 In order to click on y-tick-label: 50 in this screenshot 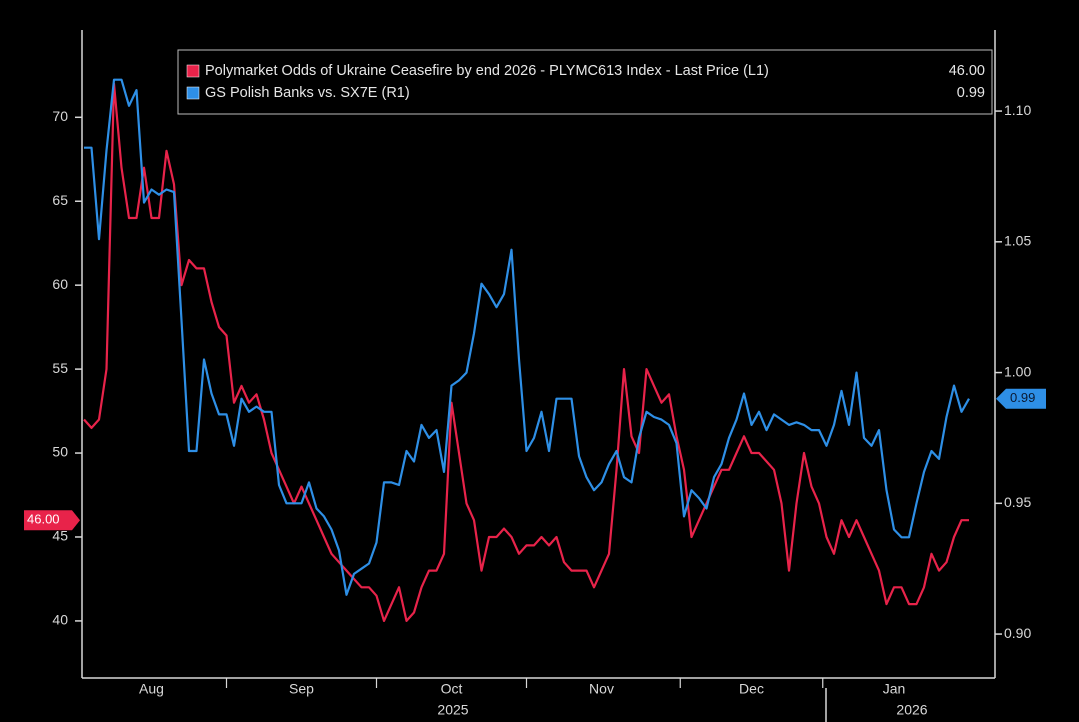, I will do `click(60, 452)`.